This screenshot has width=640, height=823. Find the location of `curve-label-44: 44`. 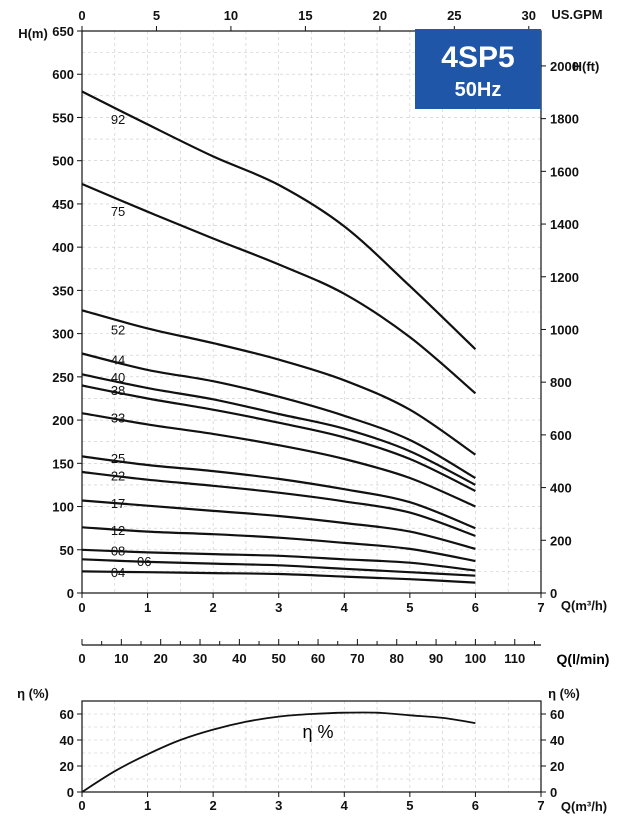

curve-label-44: 44 is located at coordinates (118, 360).